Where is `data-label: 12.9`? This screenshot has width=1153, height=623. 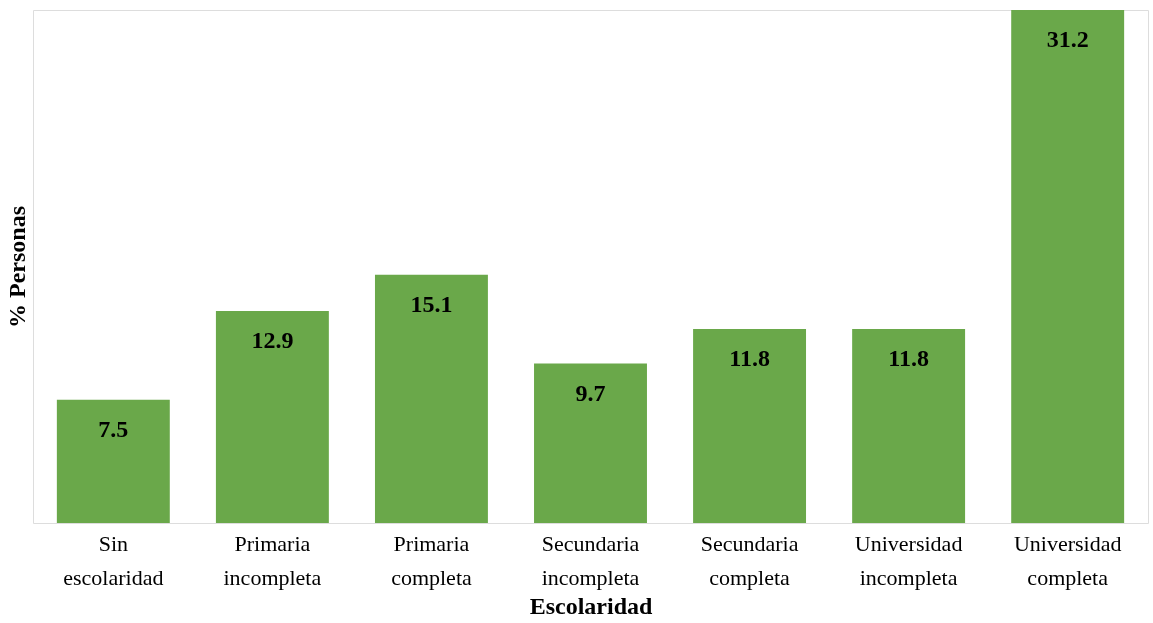
data-label: 12.9 is located at coordinates (272, 339).